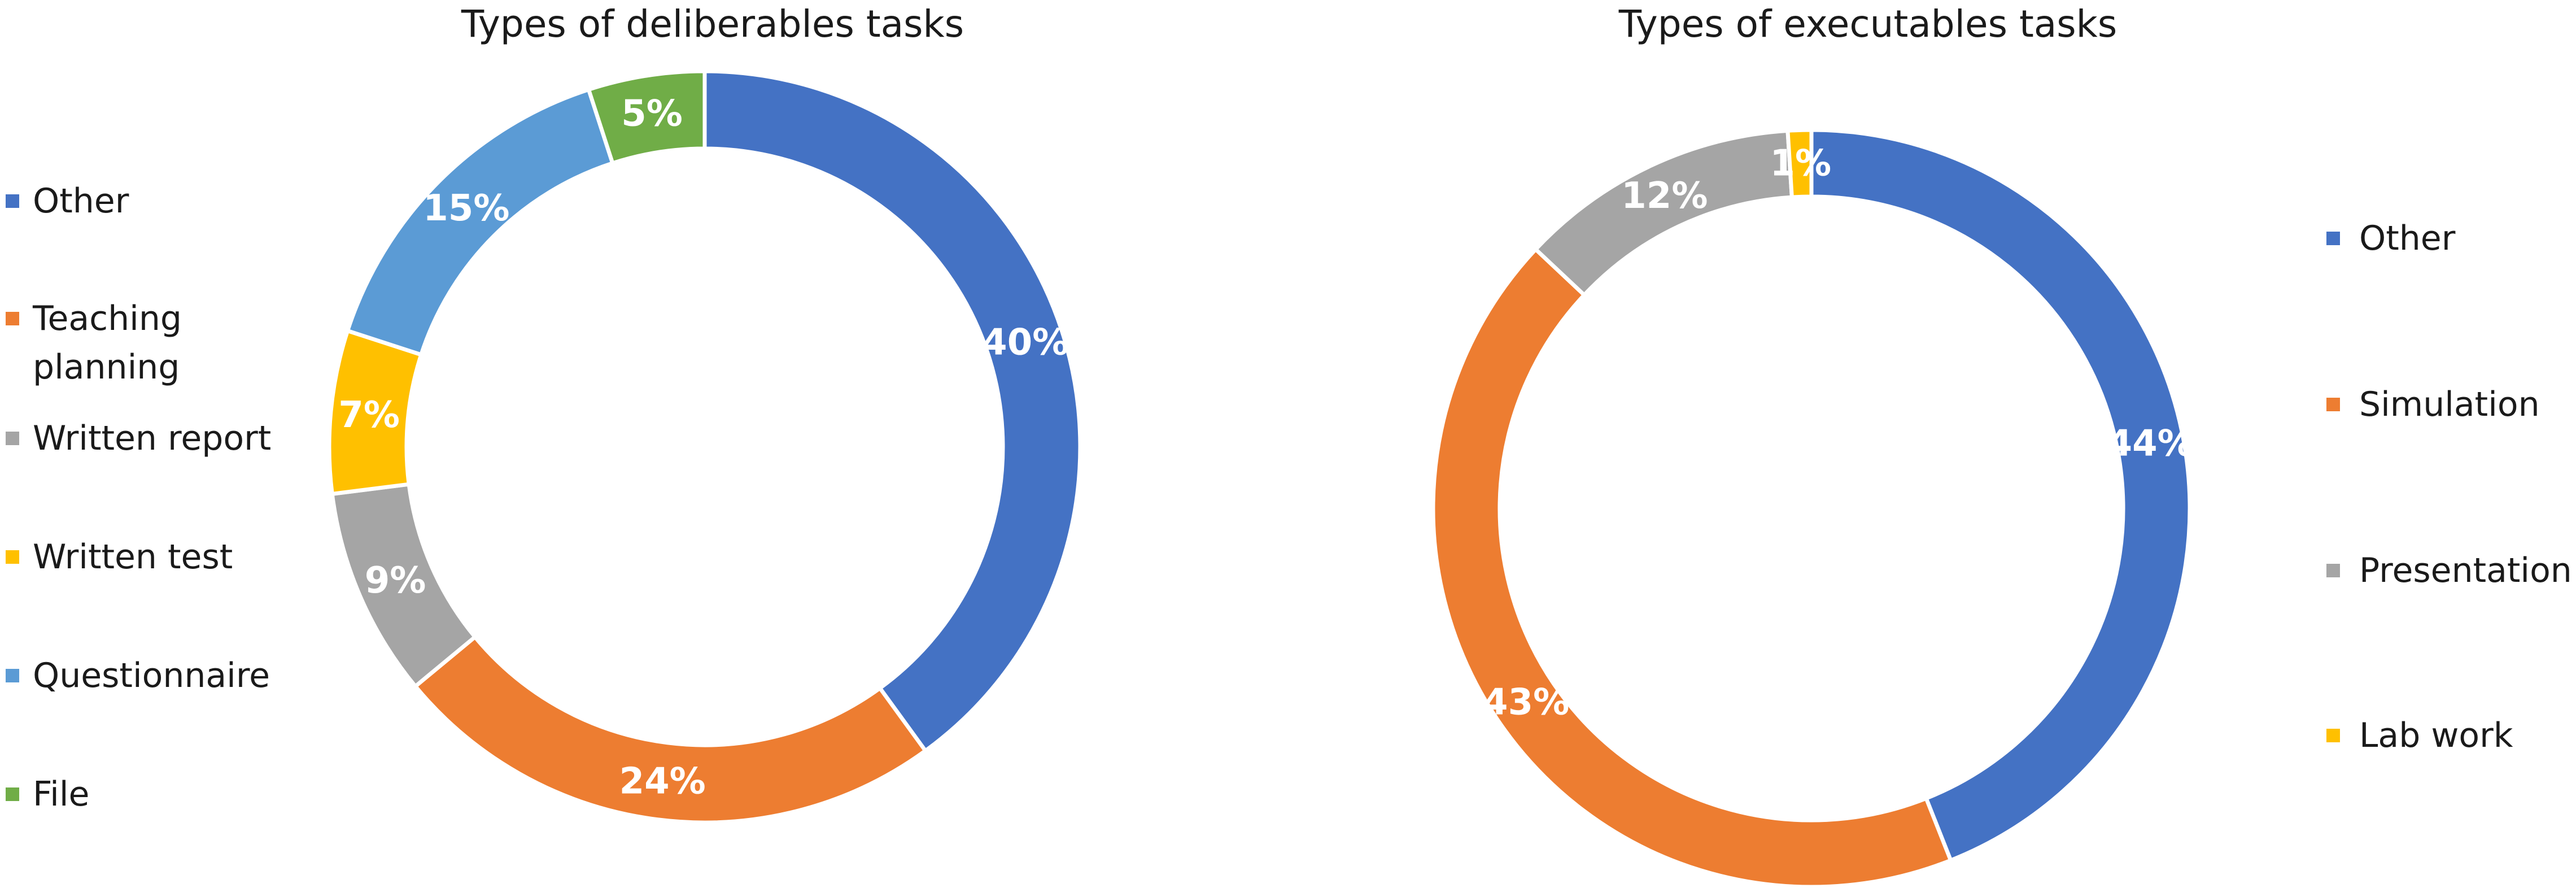 This screenshot has height=892, width=2576. Describe the element at coordinates (713, 24) in the screenshot. I see `chart-title-deliberables: Types of deliberables tasks` at that location.